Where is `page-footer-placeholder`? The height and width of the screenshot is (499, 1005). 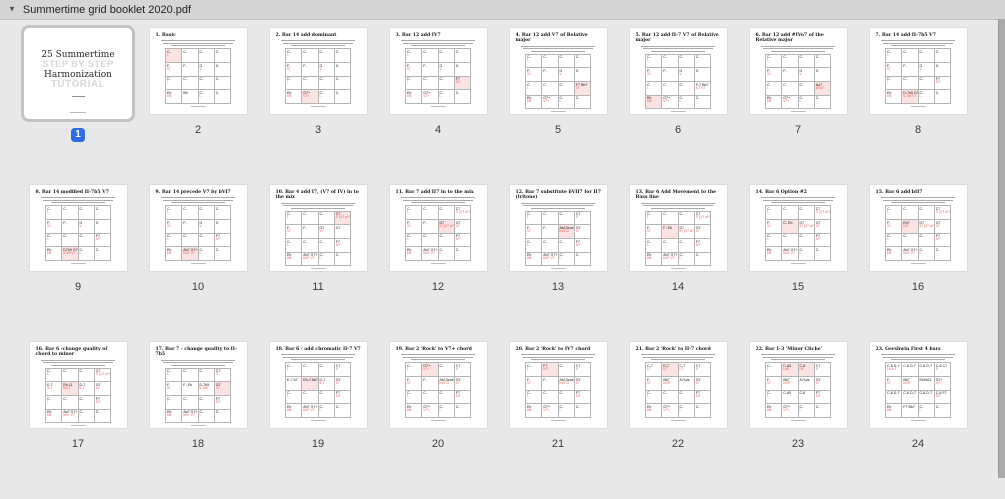 page-footer-placeholder is located at coordinates (558, 112).